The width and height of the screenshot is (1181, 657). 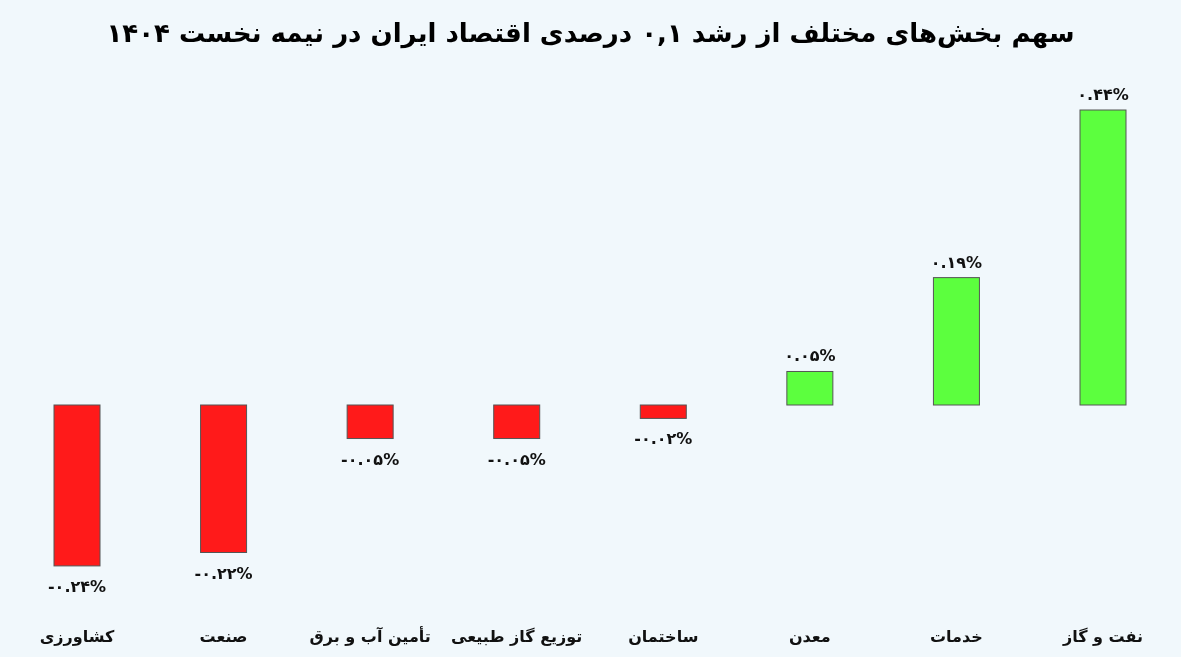 I want to click on data-label: ۰.۱۹%, so click(x=956, y=262).